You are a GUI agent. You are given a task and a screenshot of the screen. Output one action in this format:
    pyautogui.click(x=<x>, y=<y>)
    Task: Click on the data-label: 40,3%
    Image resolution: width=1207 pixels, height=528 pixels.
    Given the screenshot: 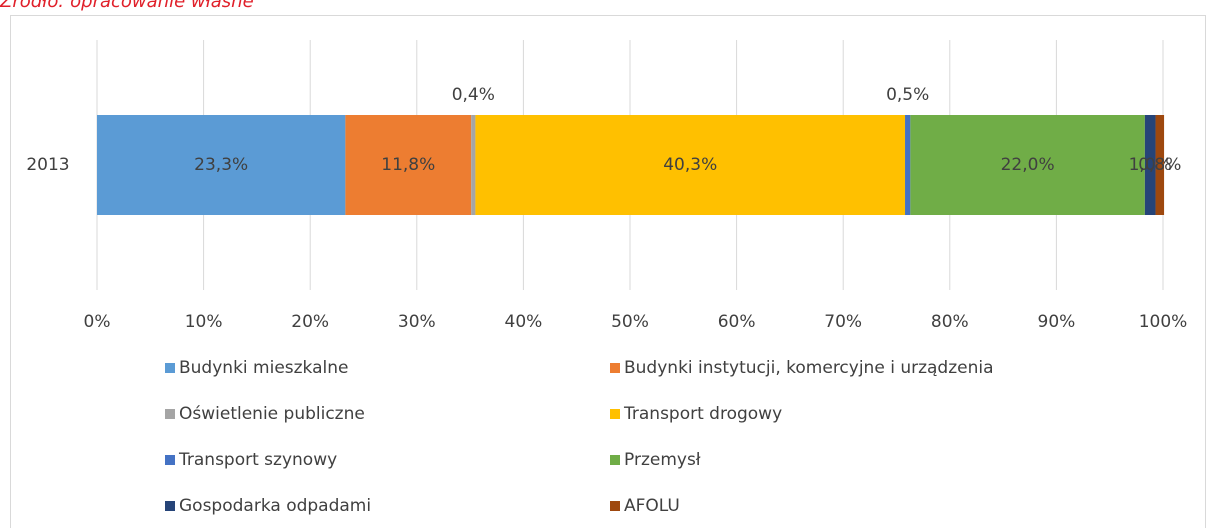 What is the action you would take?
    pyautogui.click(x=690, y=165)
    